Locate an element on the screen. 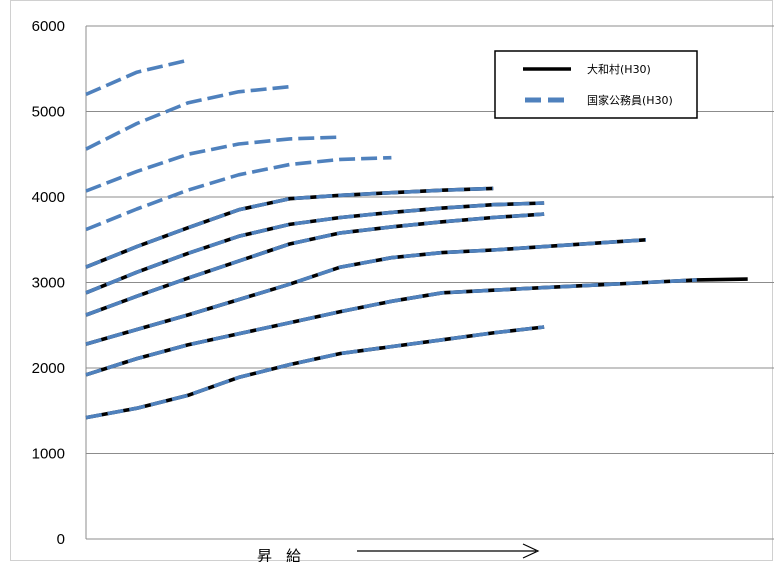  legend: 大和村(H30) 国家公務員(H30) is located at coordinates (596, 84).